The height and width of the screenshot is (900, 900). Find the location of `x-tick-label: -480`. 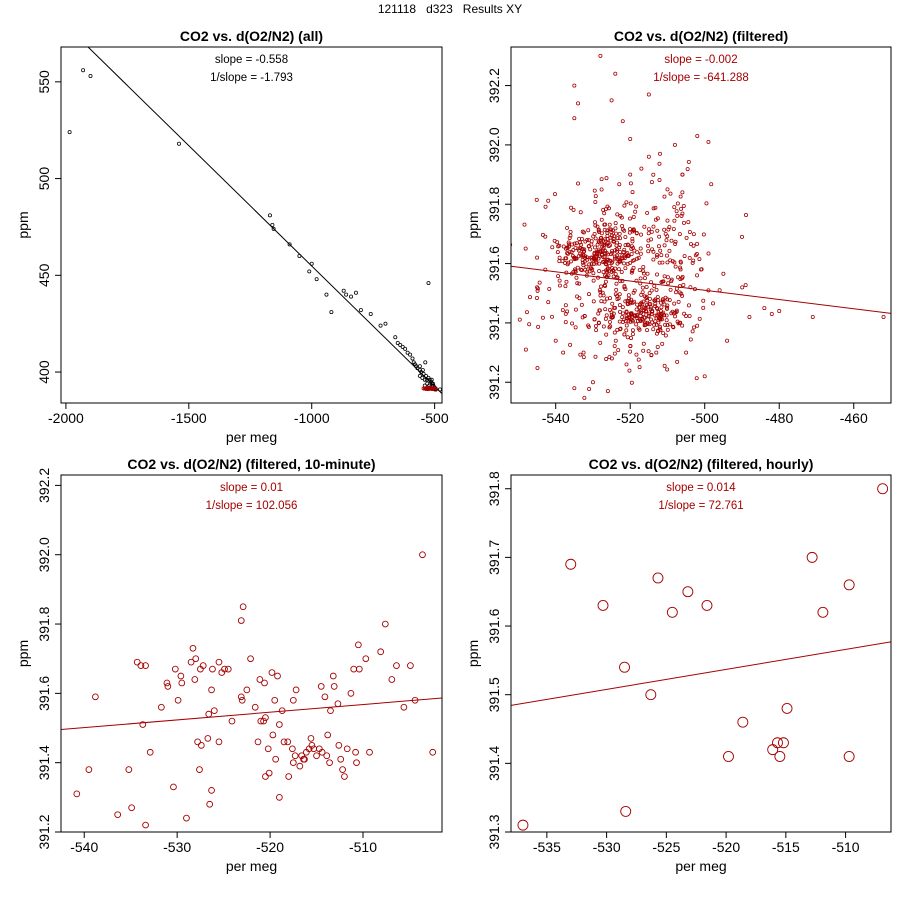

x-tick-label: -480 is located at coordinates (779, 418).